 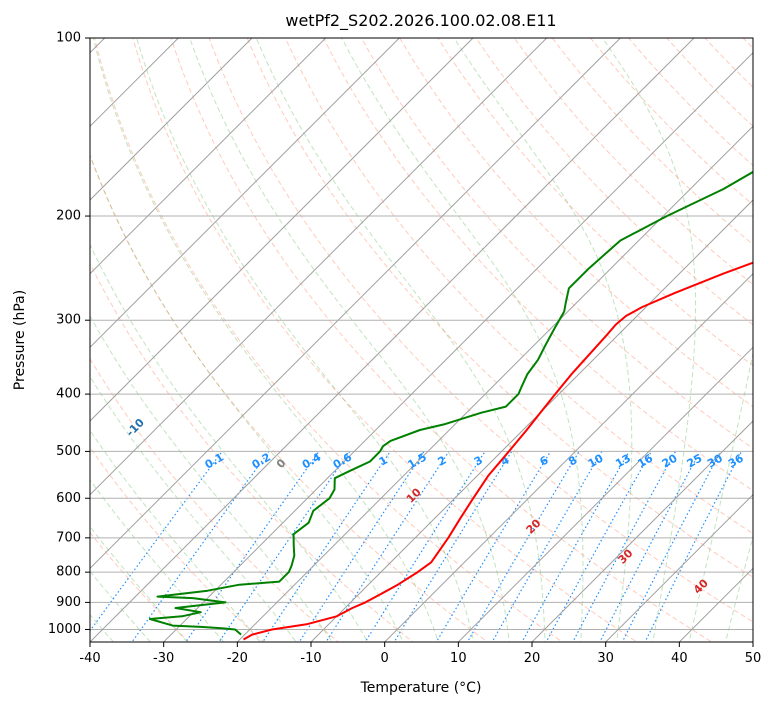 I want to click on mixing-ratio-label: 6, so click(x=544, y=460).